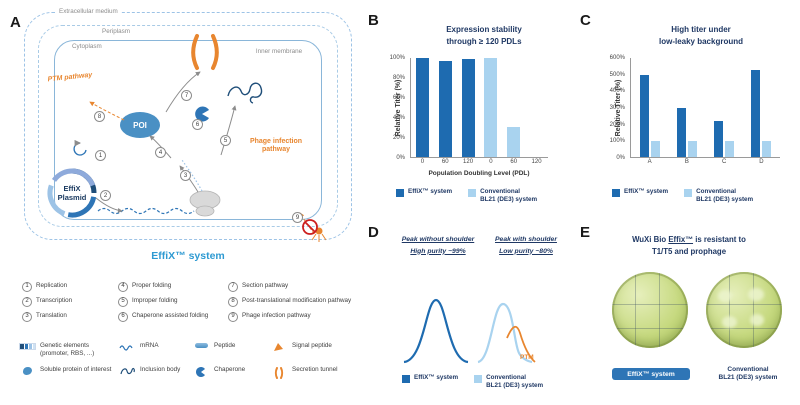  I want to click on bar-group: A, so click(649, 111).